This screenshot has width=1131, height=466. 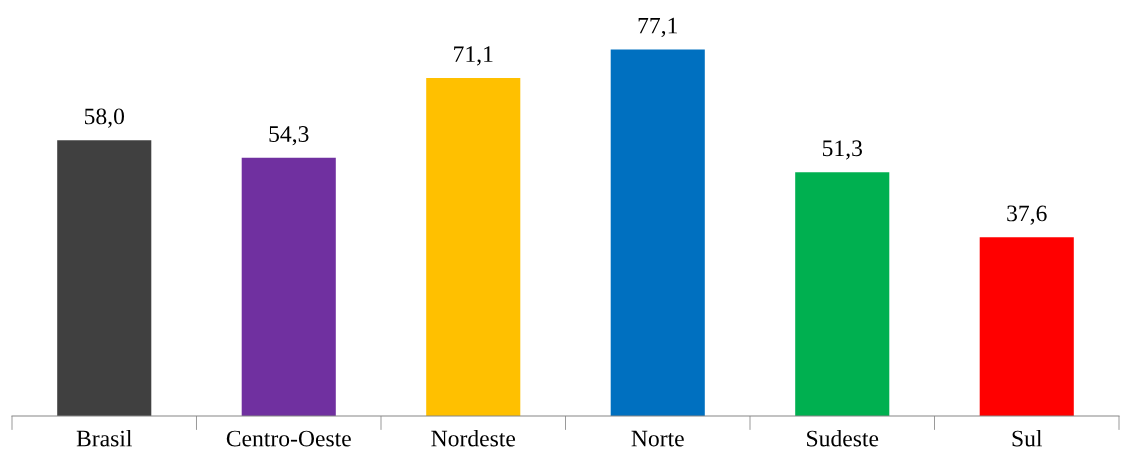 What do you see at coordinates (1027, 215) in the screenshot?
I see `data-label: 37,6` at bounding box center [1027, 215].